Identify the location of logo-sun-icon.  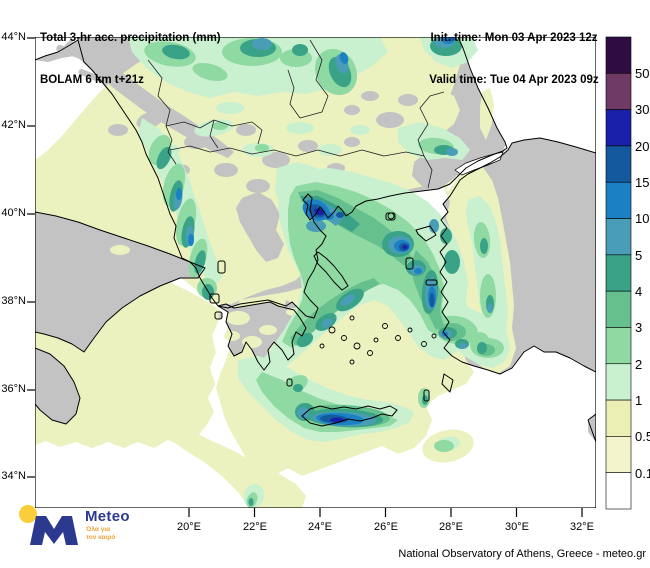
(28, 514).